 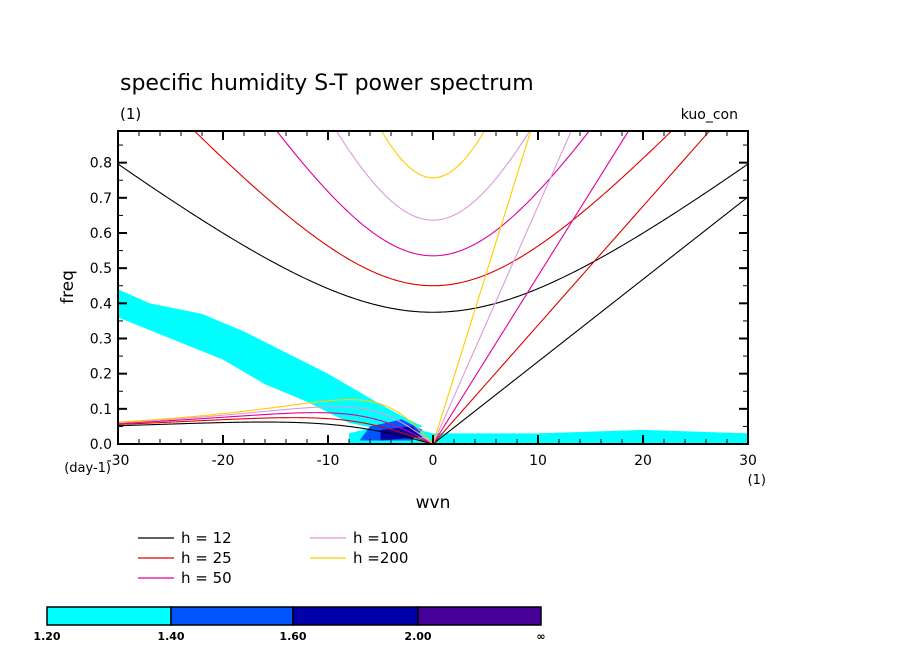 I want to click on rossby-curve-h50, so click(x=276, y=428).